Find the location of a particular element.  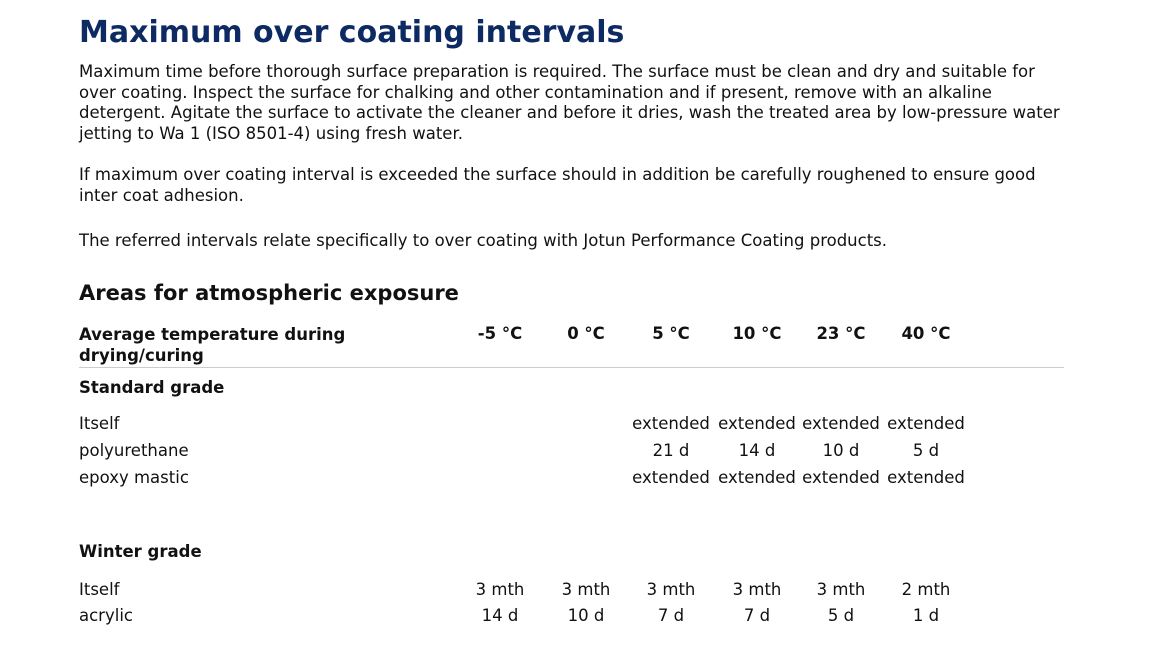

divider is located at coordinates (571, 367).